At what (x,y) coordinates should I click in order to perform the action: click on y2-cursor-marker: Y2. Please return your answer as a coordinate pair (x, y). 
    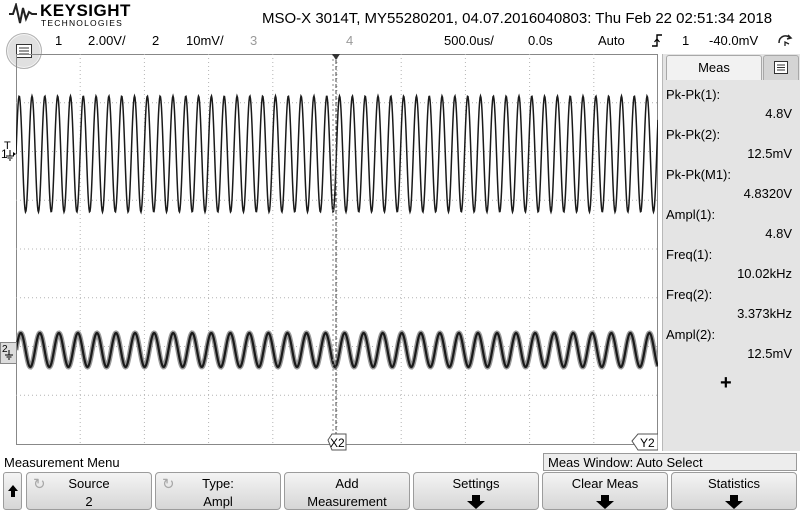
    Looking at the image, I should click on (644, 442).